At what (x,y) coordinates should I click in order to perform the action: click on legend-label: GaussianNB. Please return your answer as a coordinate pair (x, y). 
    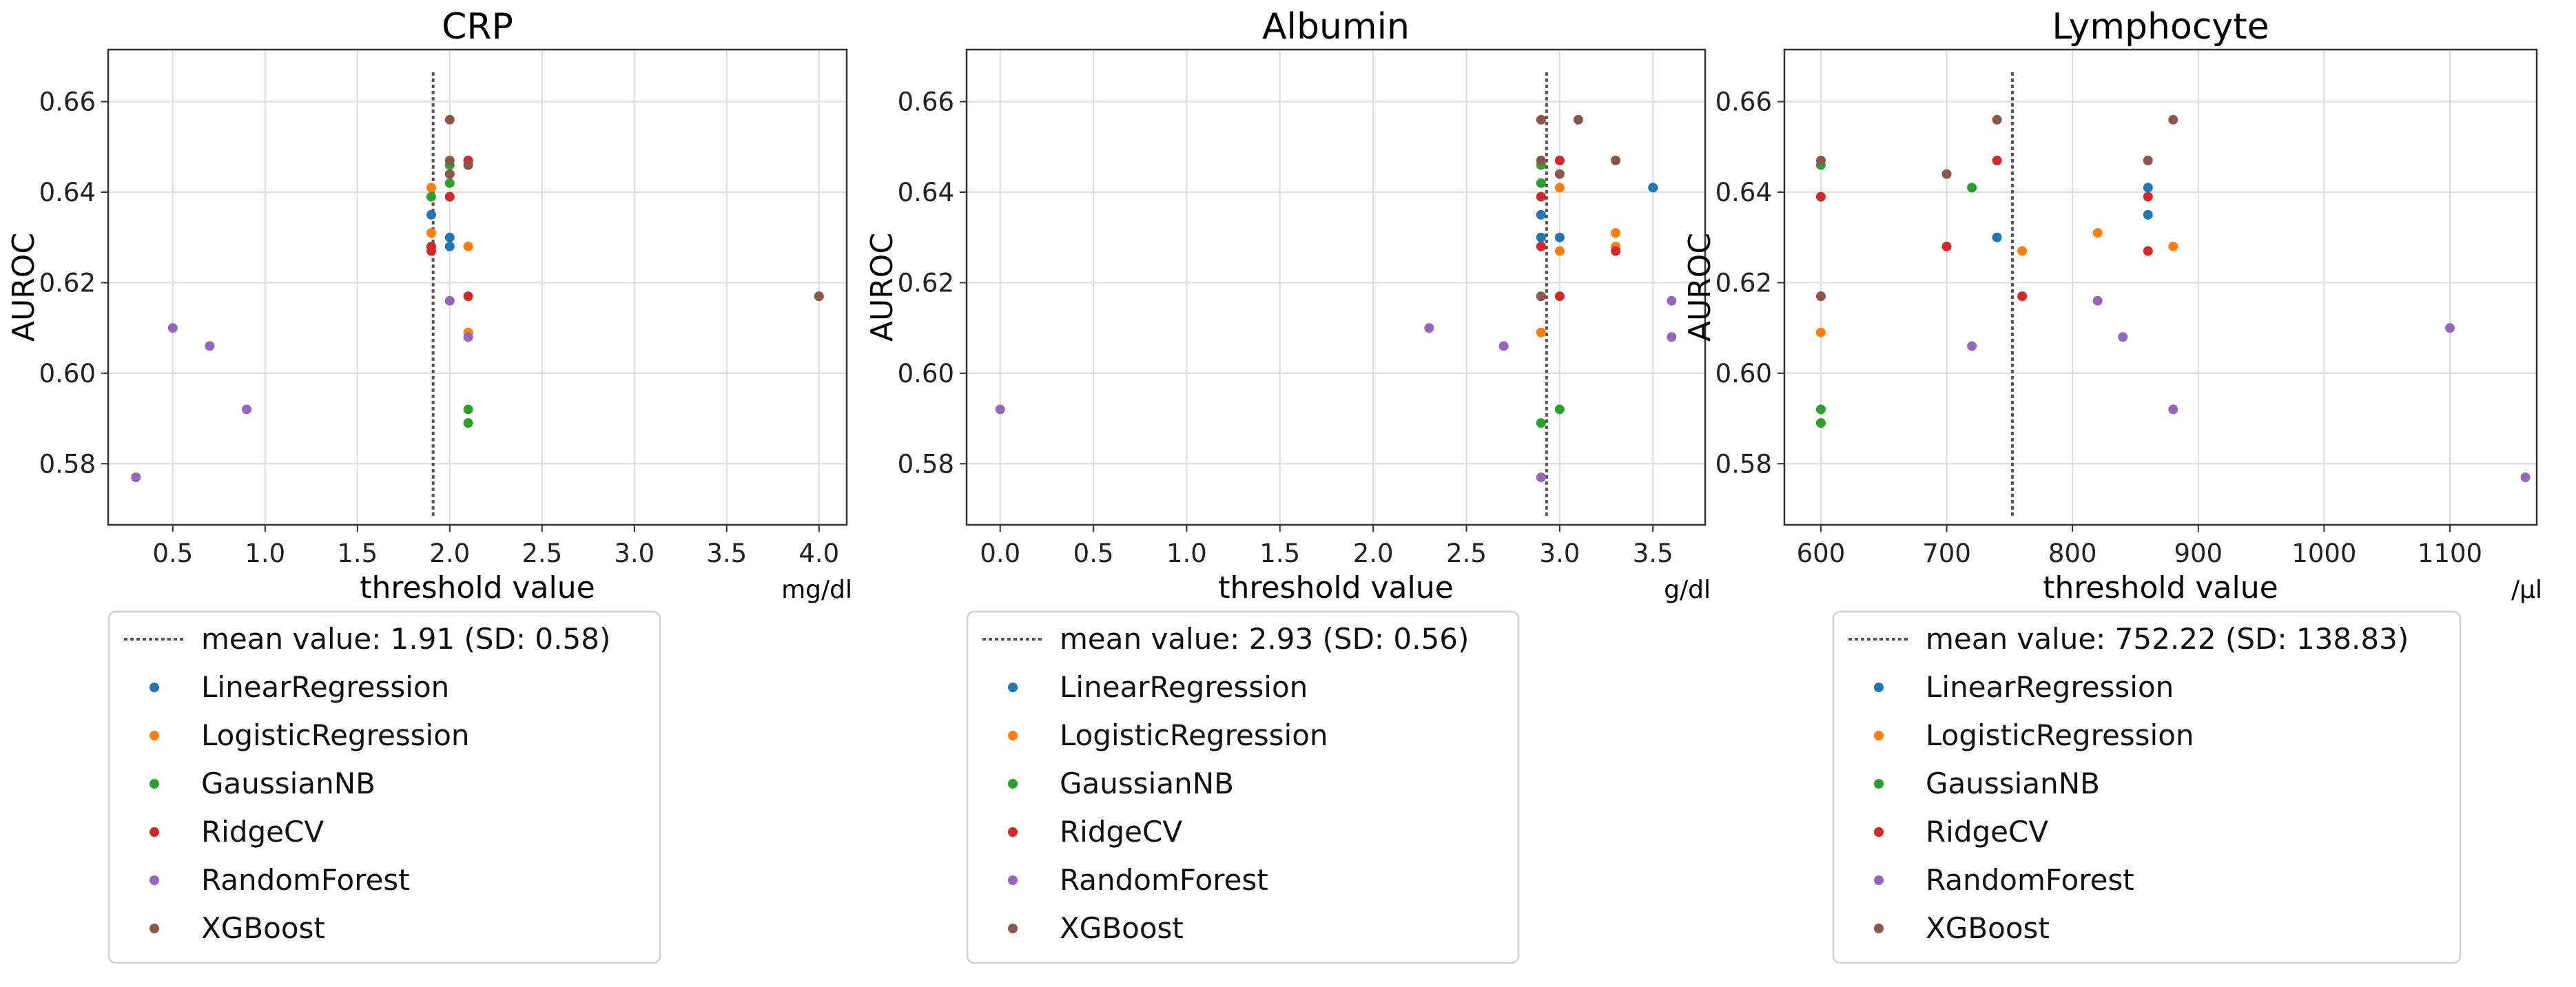
    Looking at the image, I should click on (1147, 784).